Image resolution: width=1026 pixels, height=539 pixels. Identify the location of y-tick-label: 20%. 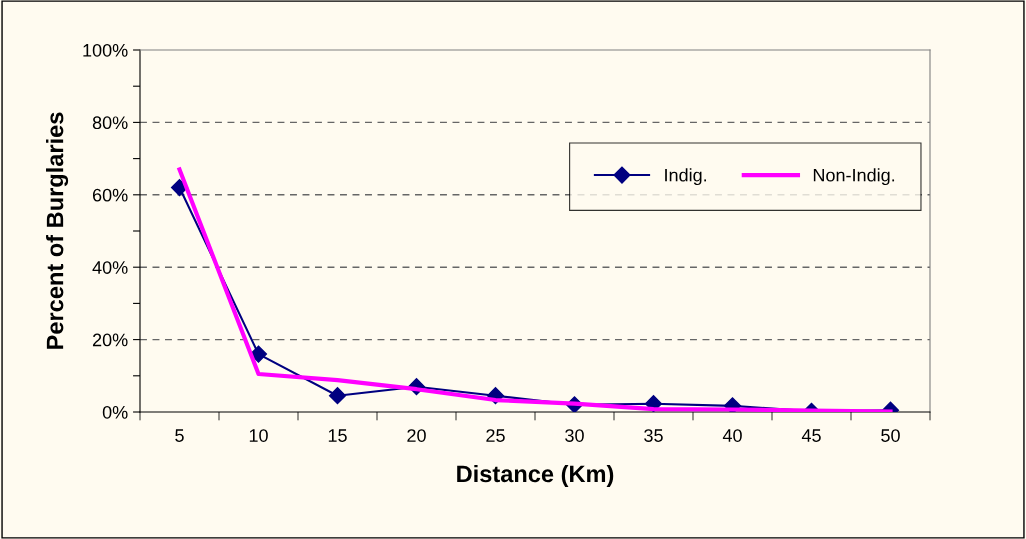
(110, 340).